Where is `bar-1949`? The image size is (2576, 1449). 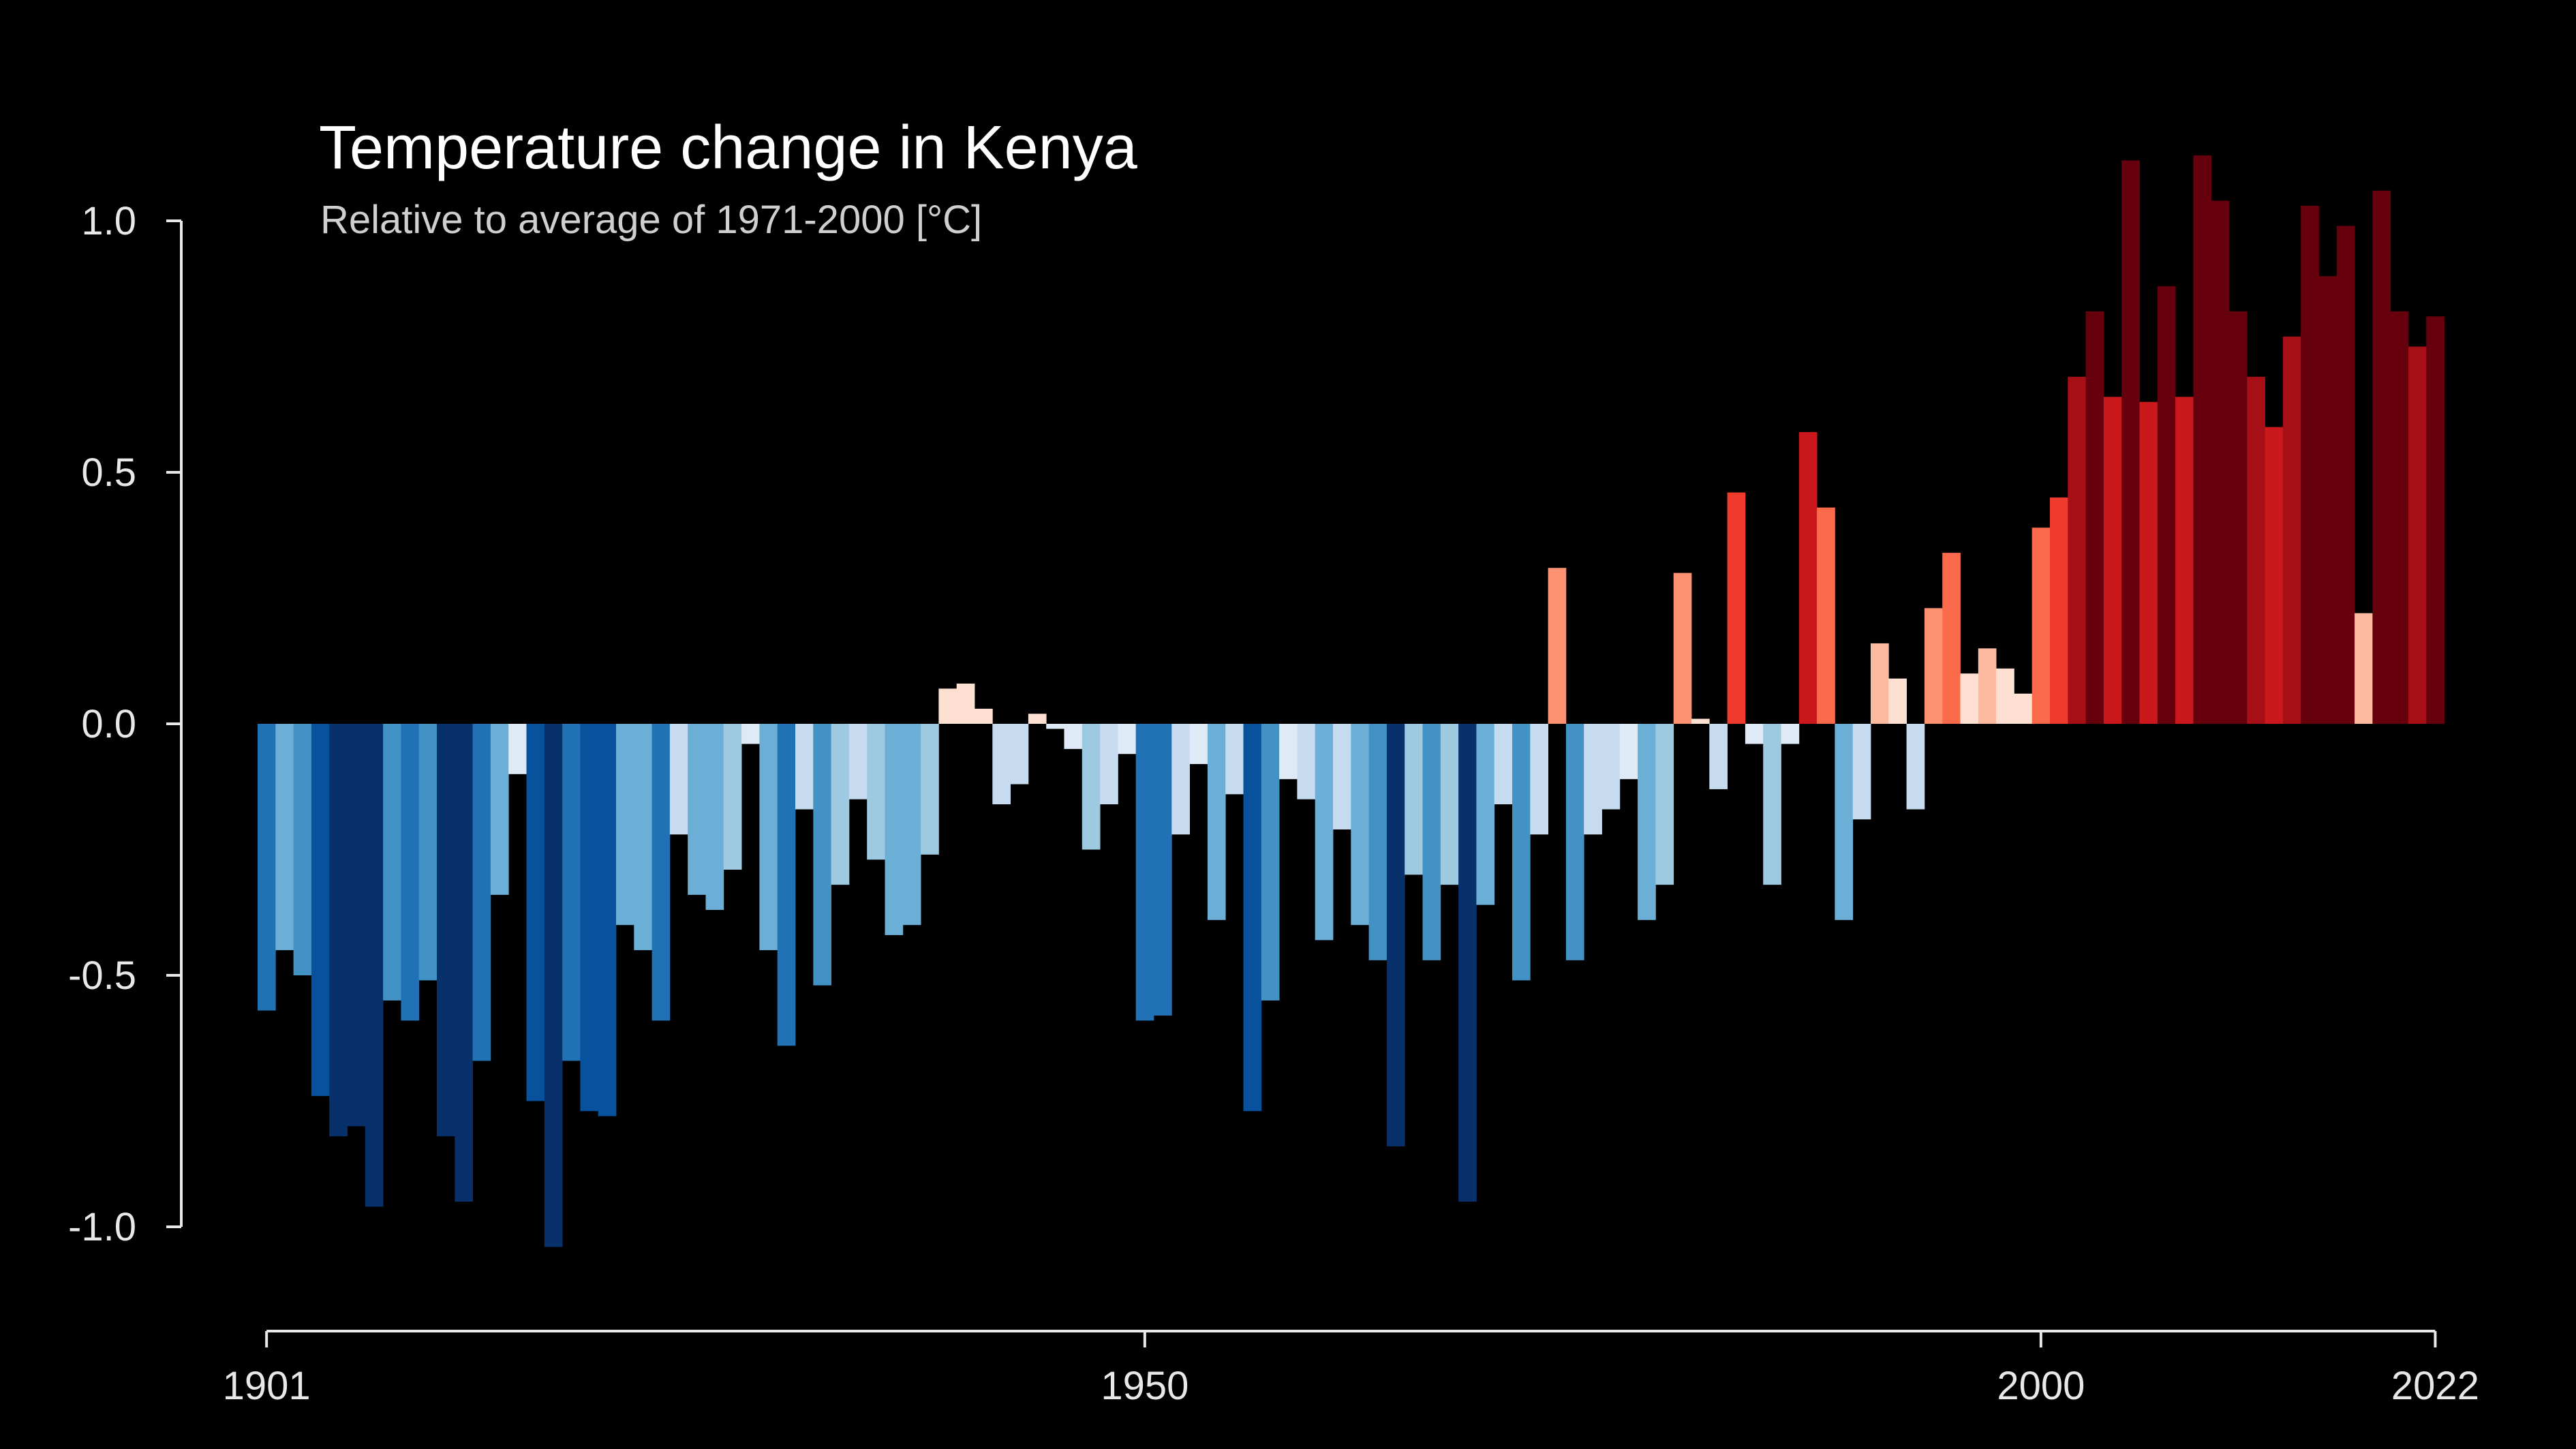 bar-1949 is located at coordinates (1127, 739).